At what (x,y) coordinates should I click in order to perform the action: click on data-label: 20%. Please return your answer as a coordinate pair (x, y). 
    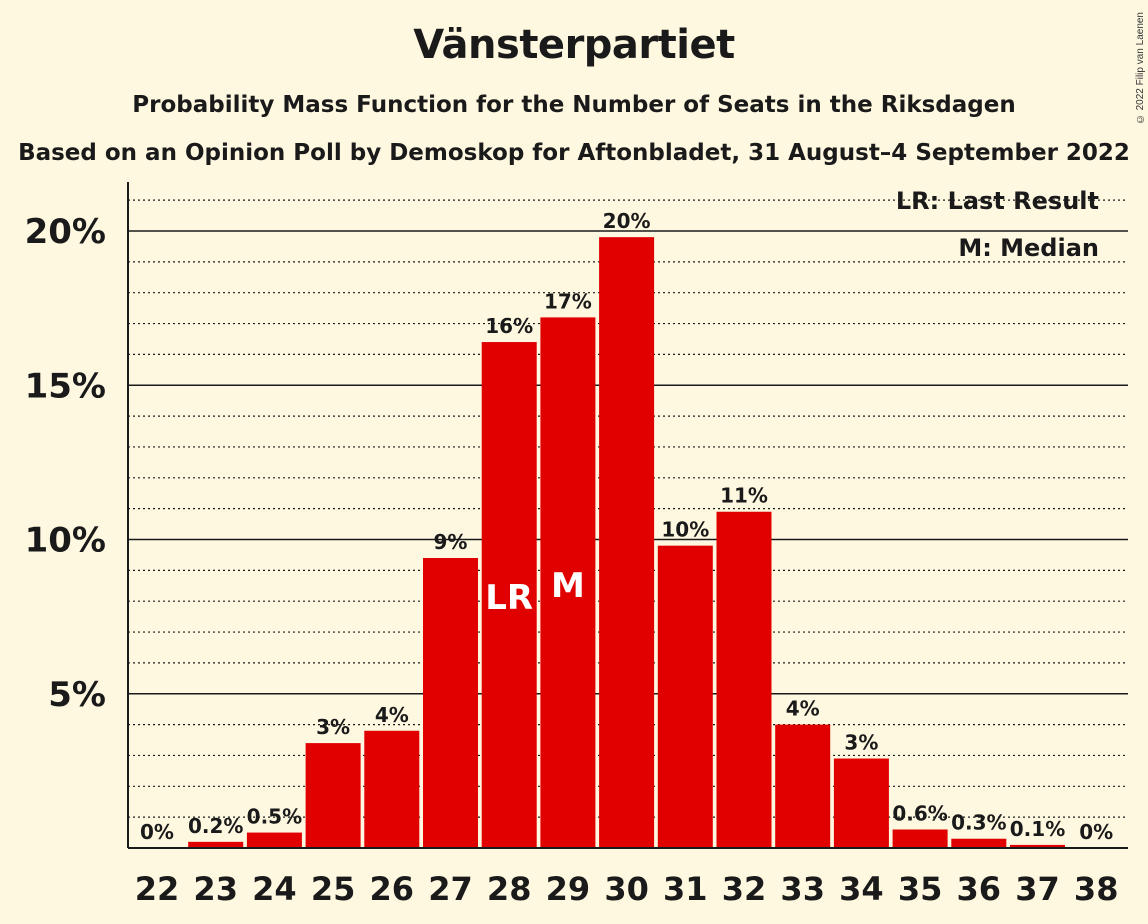
    Looking at the image, I should click on (627, 221).